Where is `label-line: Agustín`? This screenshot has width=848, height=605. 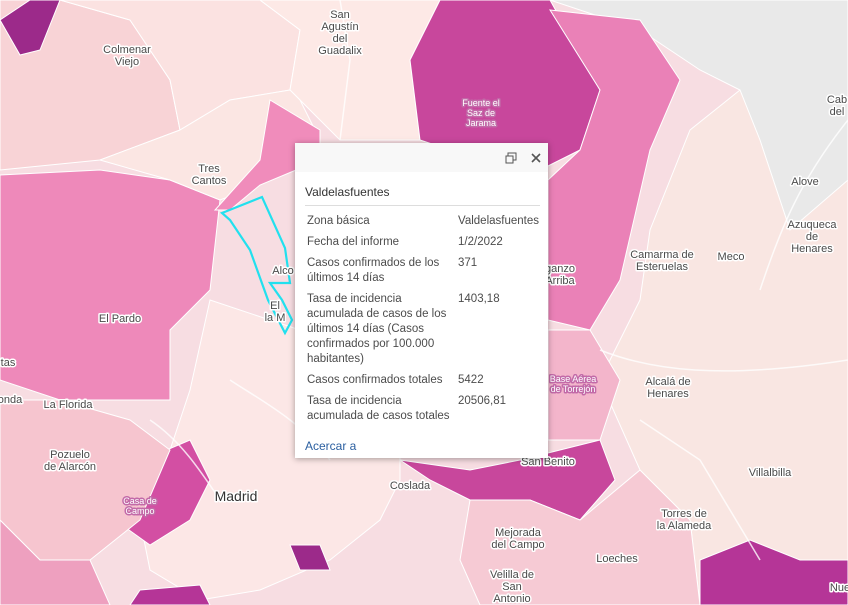 label-line: Agustín is located at coordinates (339, 27).